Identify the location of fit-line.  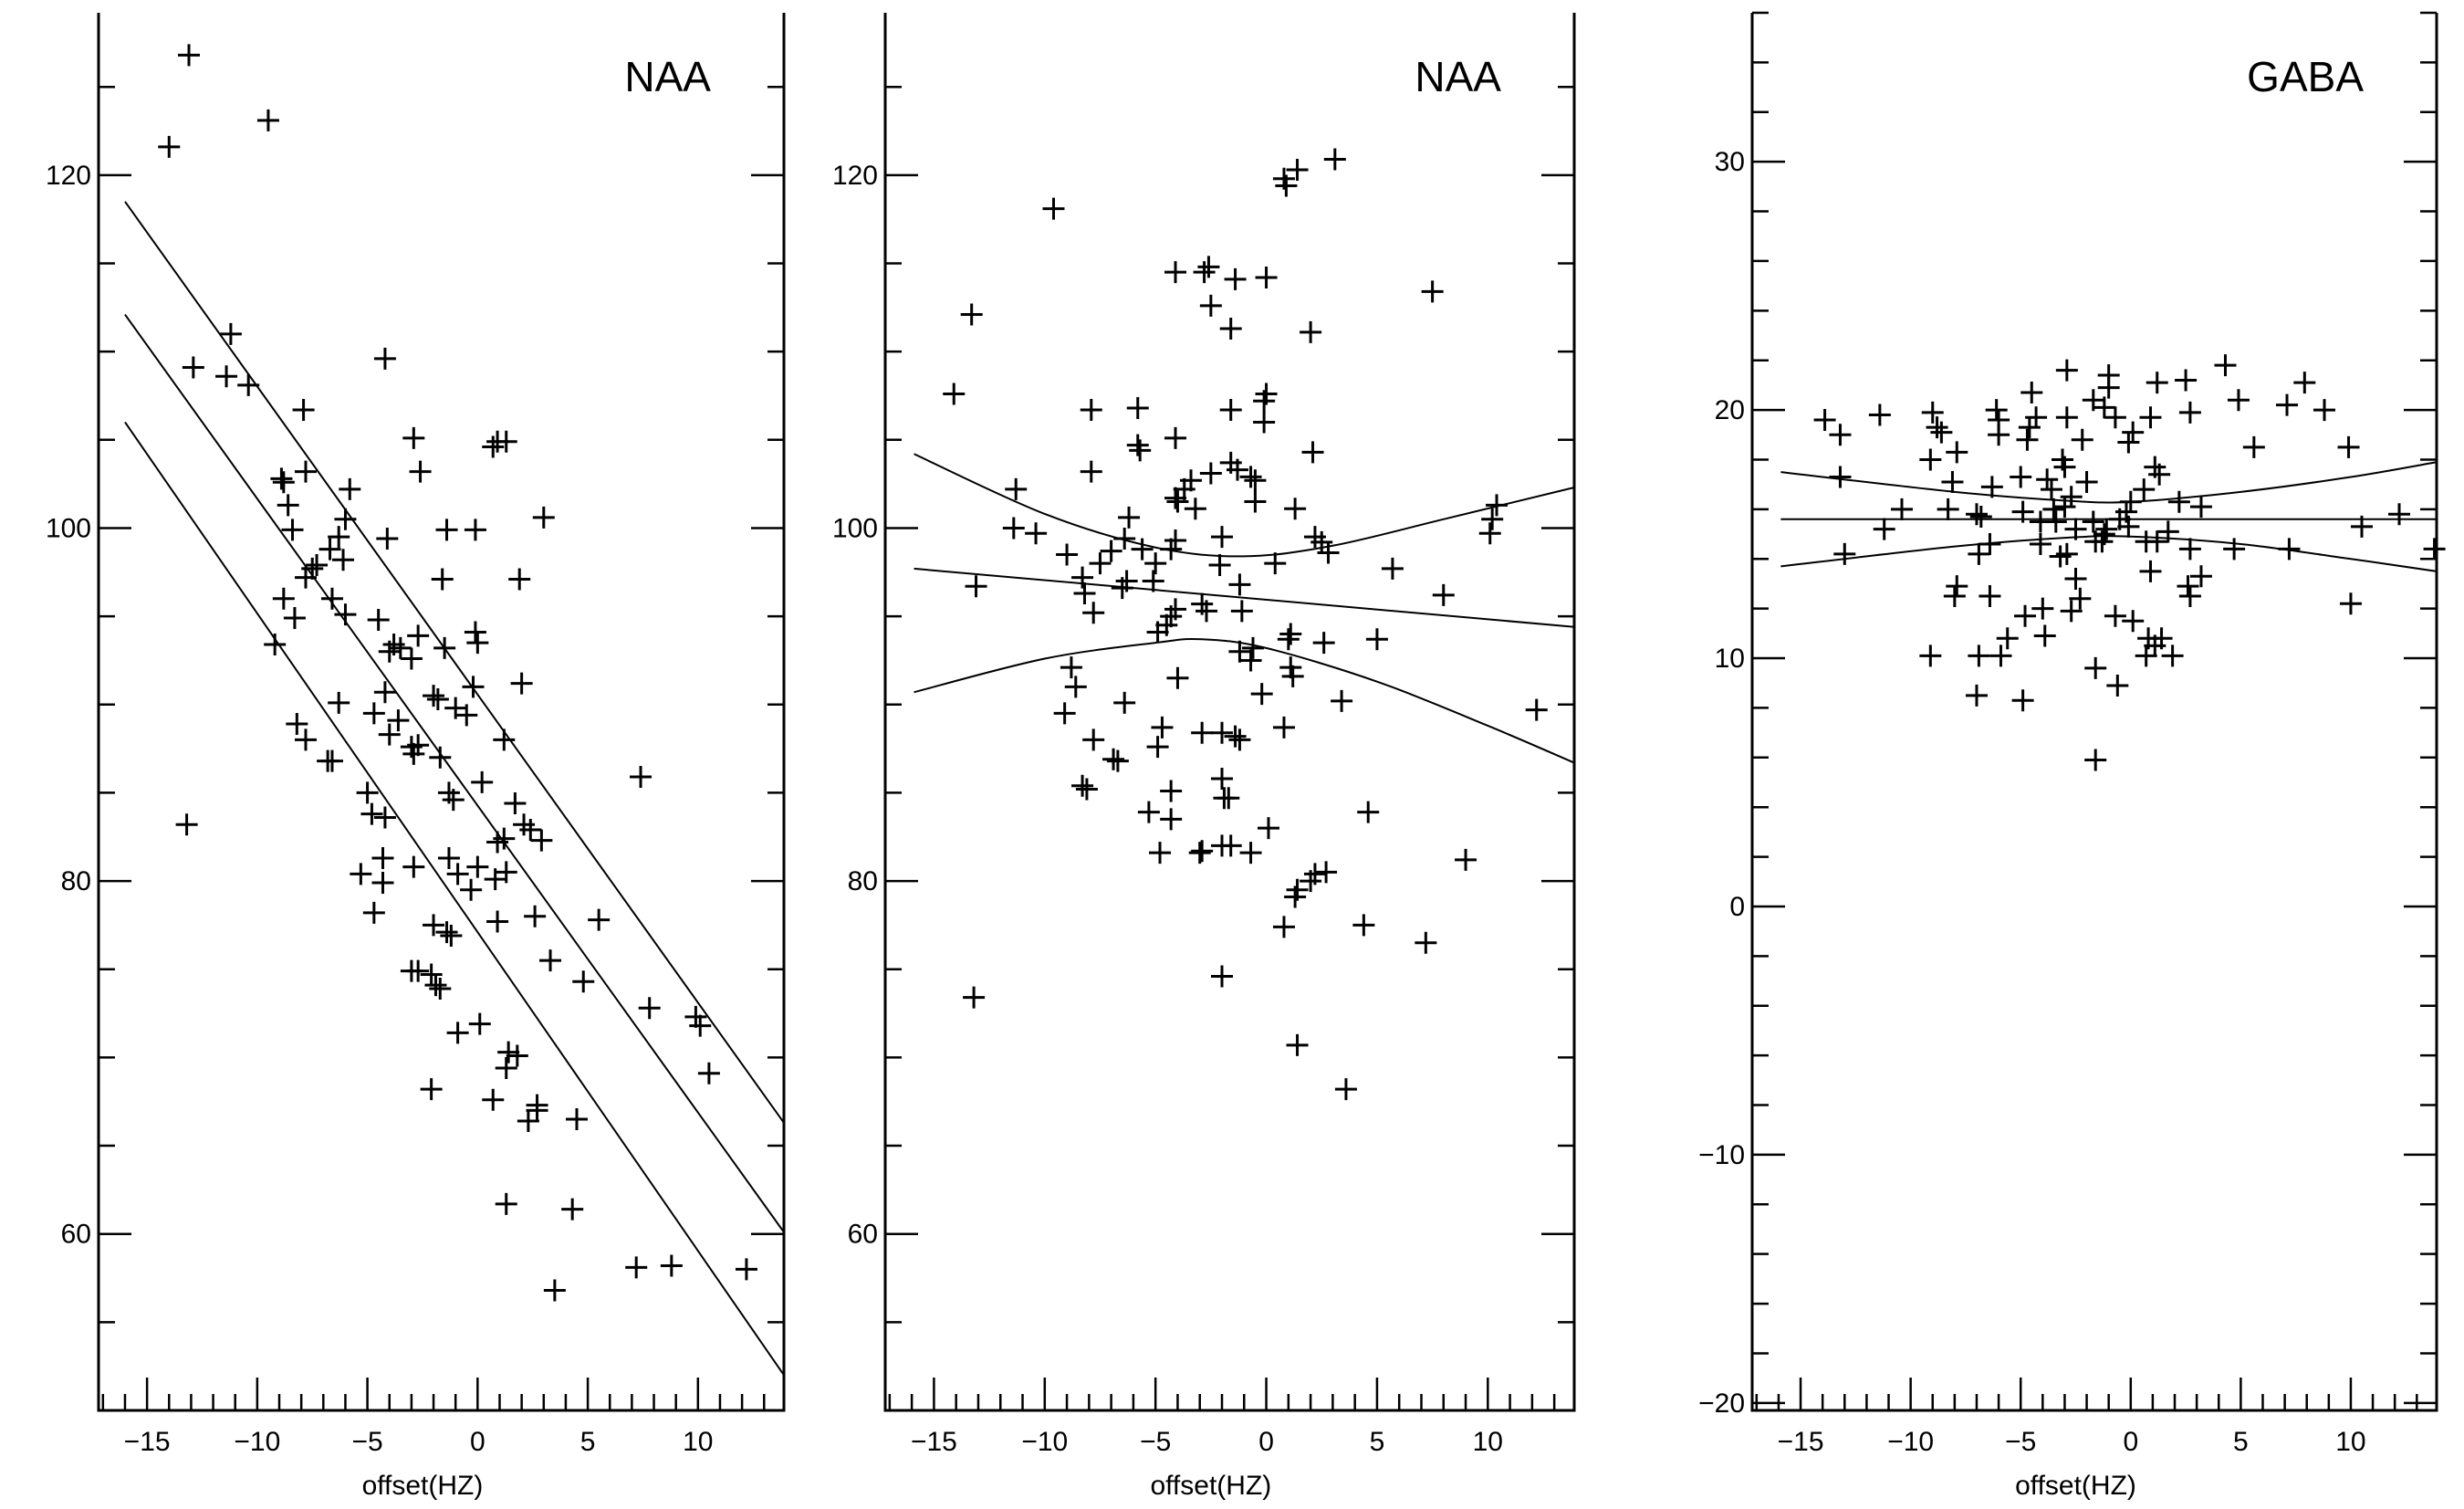
(1244, 598).